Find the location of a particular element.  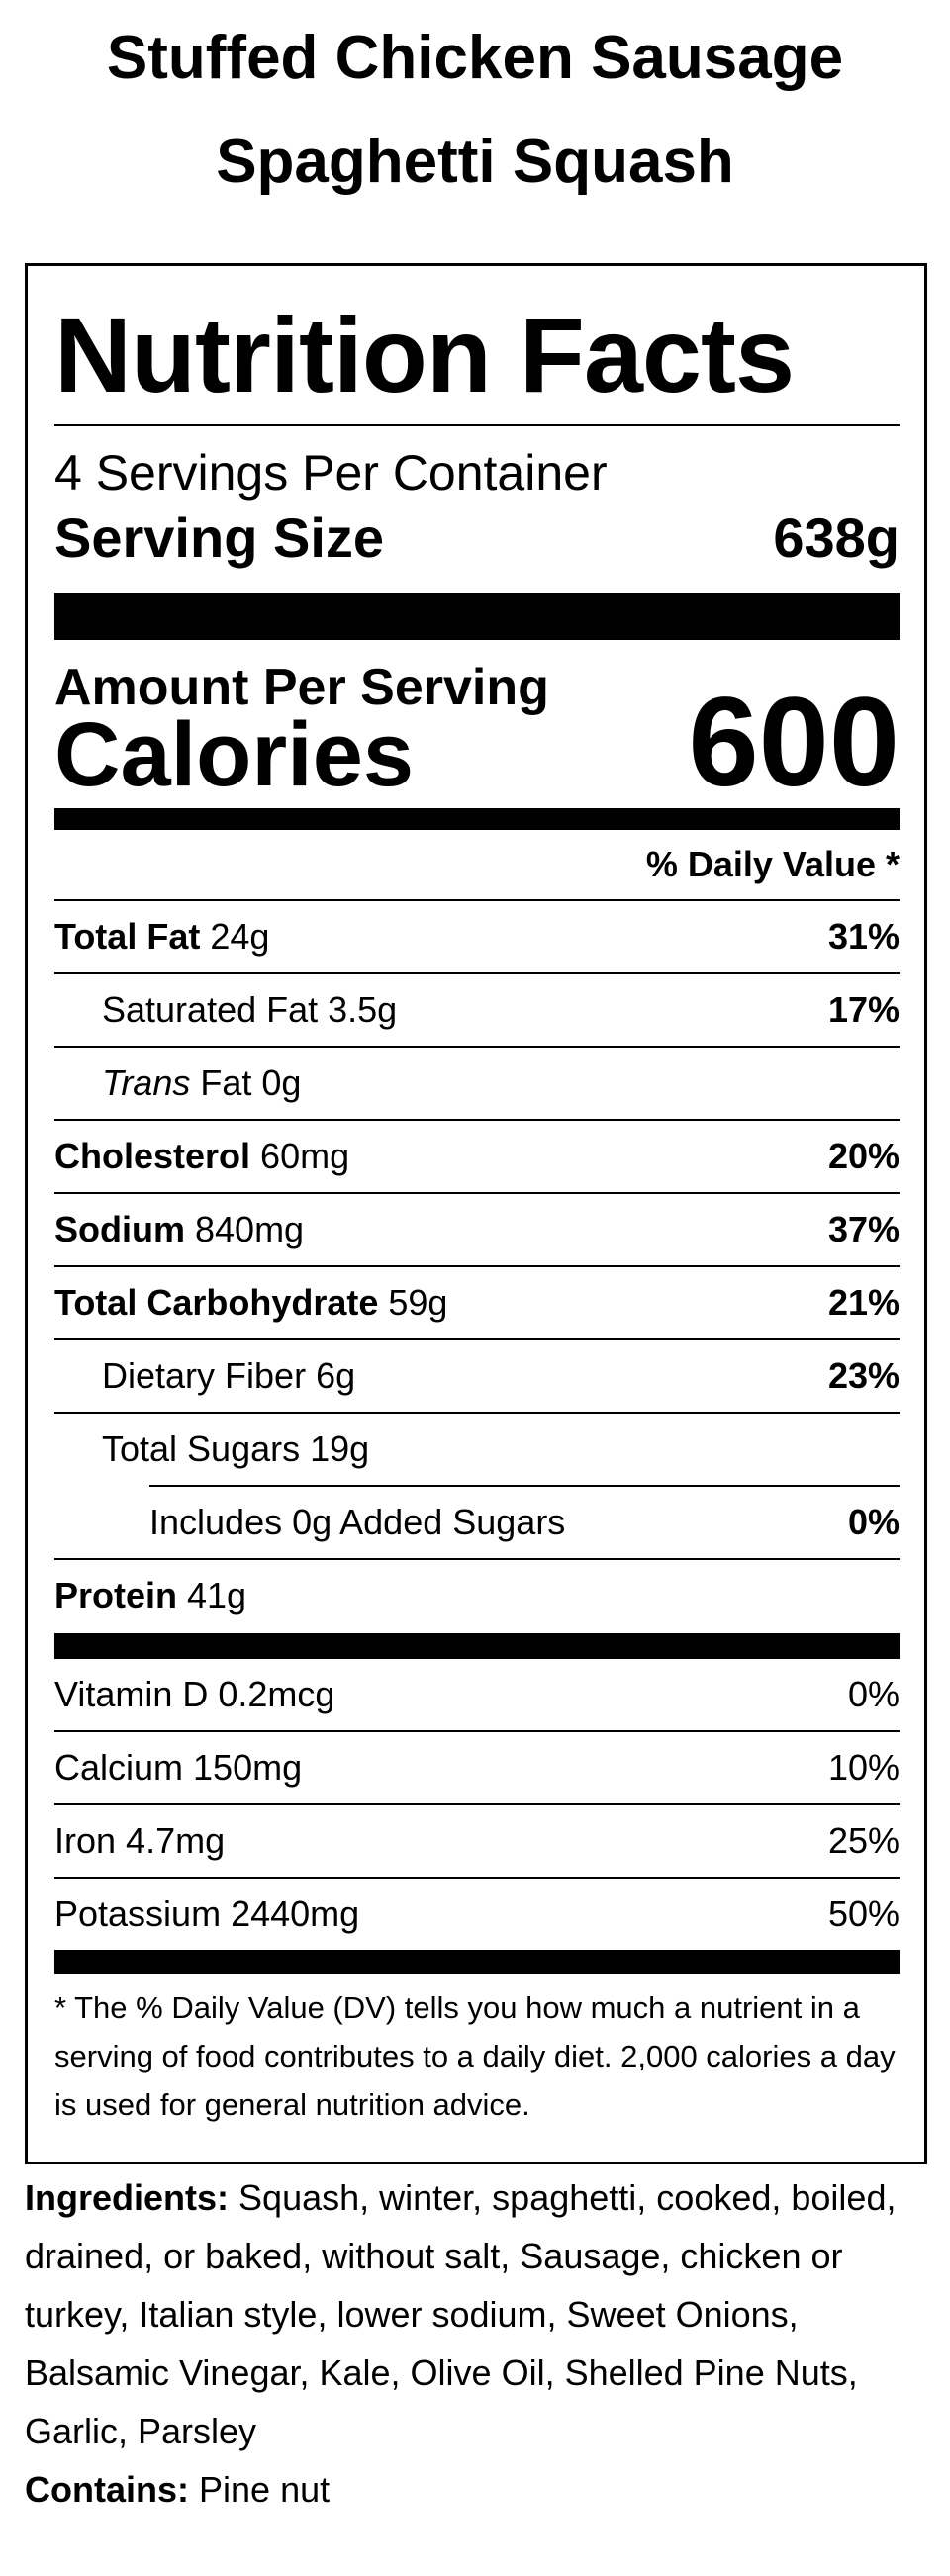

nutrient-dv: 10% is located at coordinates (864, 1768).